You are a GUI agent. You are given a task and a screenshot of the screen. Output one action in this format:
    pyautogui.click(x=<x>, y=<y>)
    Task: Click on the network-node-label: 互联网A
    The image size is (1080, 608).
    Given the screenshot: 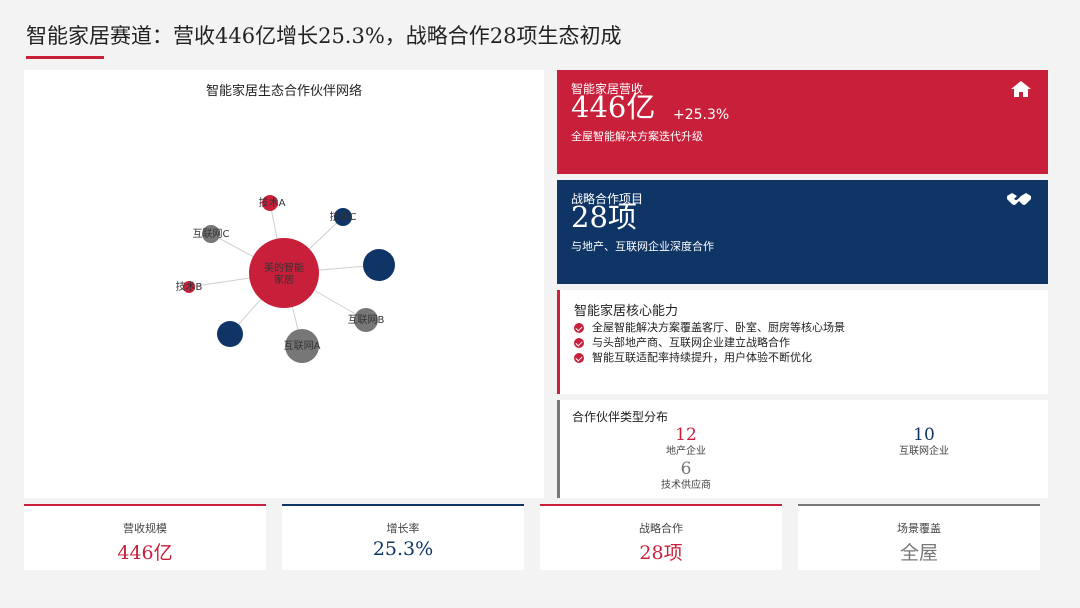 What is the action you would take?
    pyautogui.click(x=302, y=346)
    